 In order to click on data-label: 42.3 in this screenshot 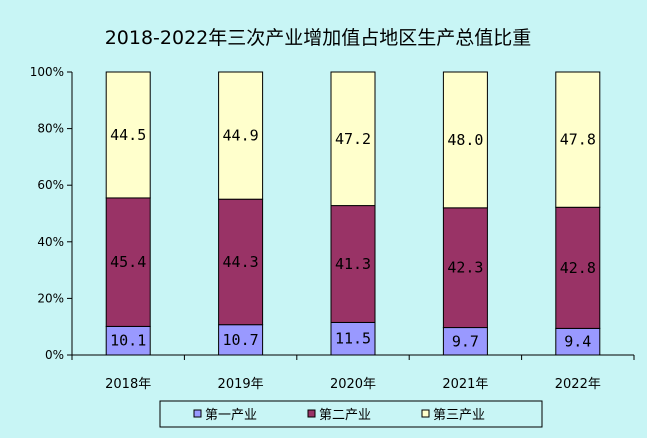, I will do `click(465, 268)`.